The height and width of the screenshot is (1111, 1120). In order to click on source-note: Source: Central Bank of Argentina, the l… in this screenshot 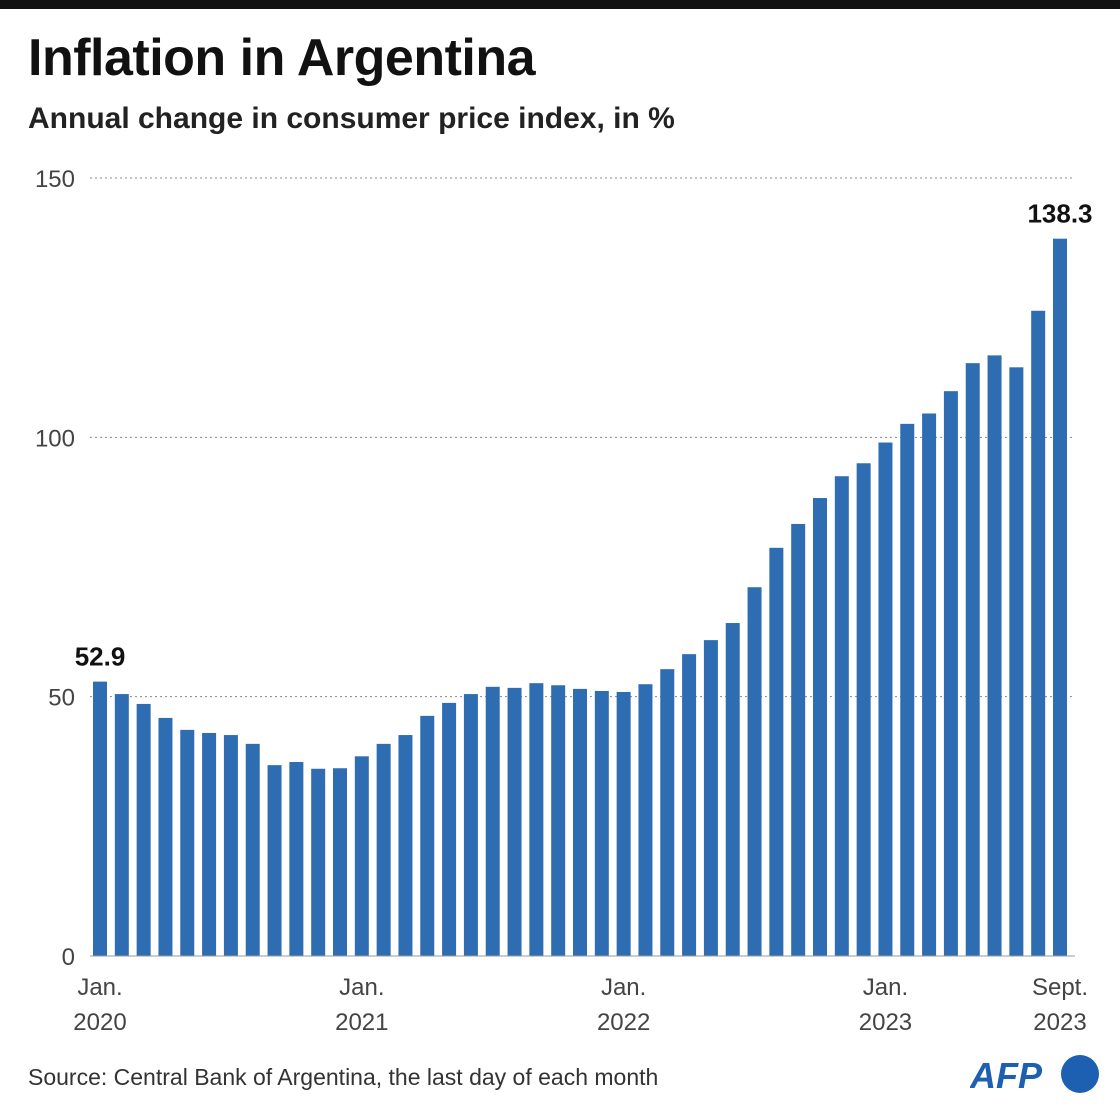, I will do `click(343, 1077)`.